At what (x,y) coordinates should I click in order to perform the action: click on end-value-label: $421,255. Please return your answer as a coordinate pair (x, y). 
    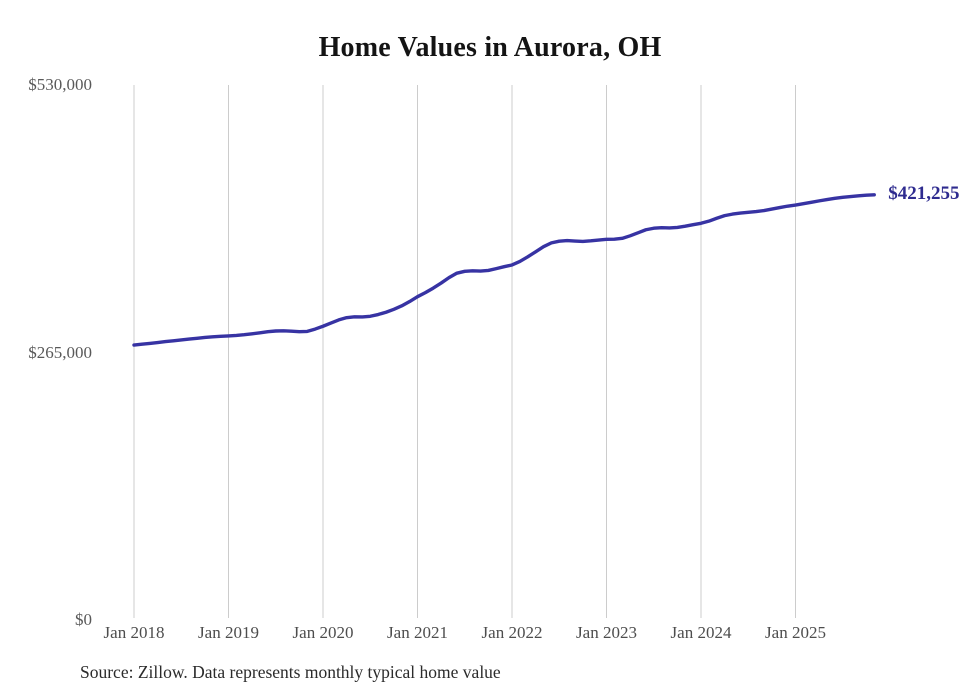
    Looking at the image, I should click on (924, 193).